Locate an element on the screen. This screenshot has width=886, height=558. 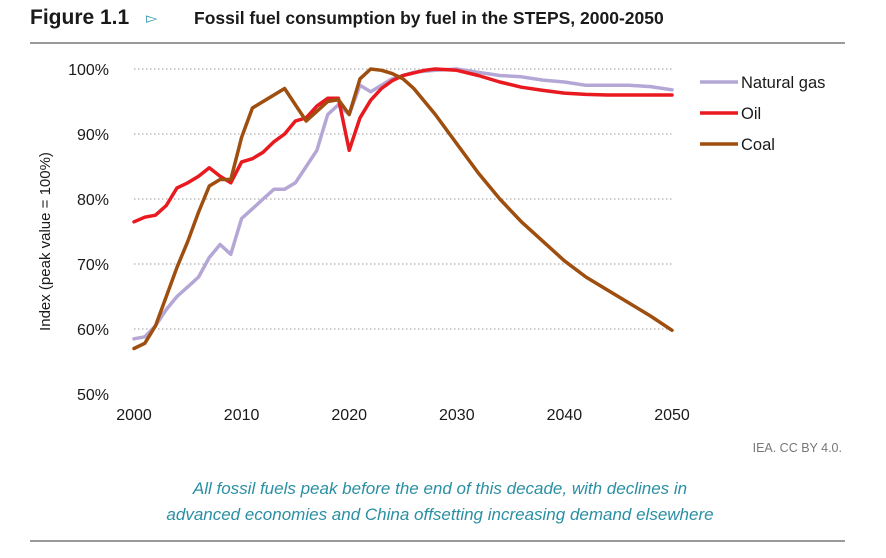
triangle-right-icon: ▻ is located at coordinates (152, 18).